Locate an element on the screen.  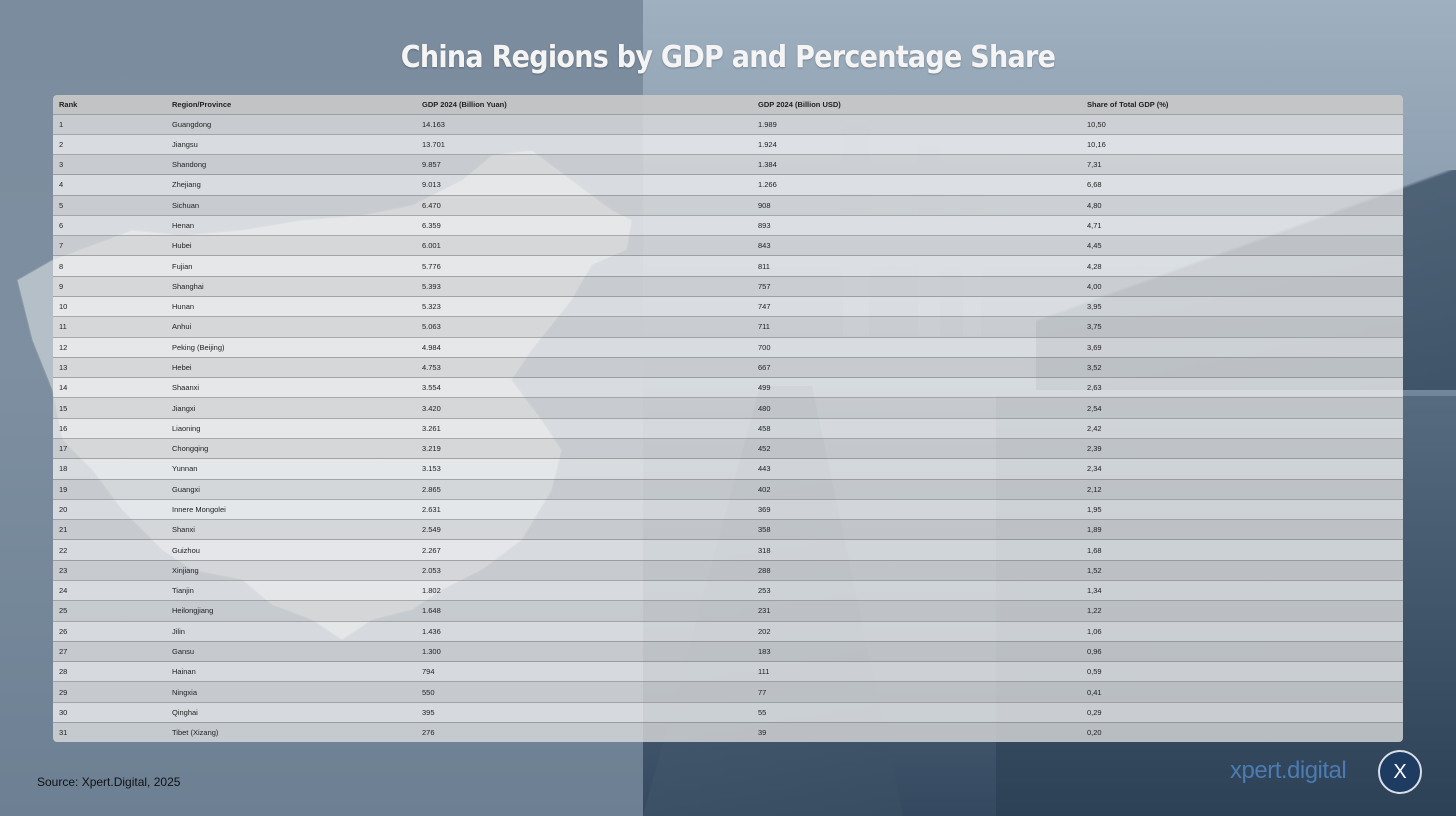
cell-gdp-usd: 318 is located at coordinates (916, 550).